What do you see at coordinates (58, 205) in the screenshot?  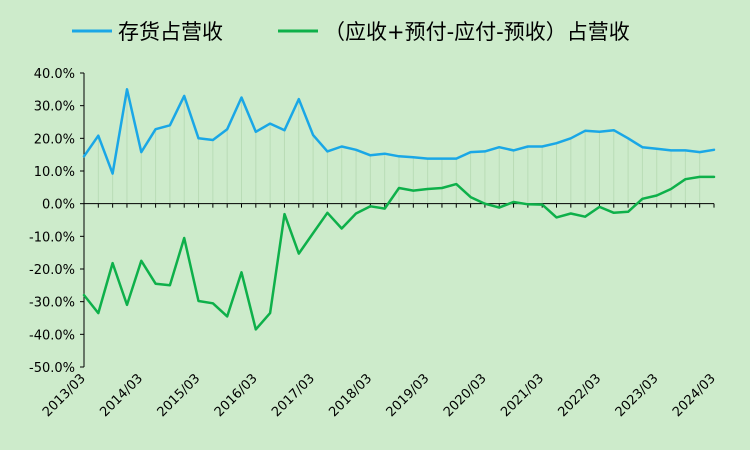 I see `y-tick-label: 0.0%` at bounding box center [58, 205].